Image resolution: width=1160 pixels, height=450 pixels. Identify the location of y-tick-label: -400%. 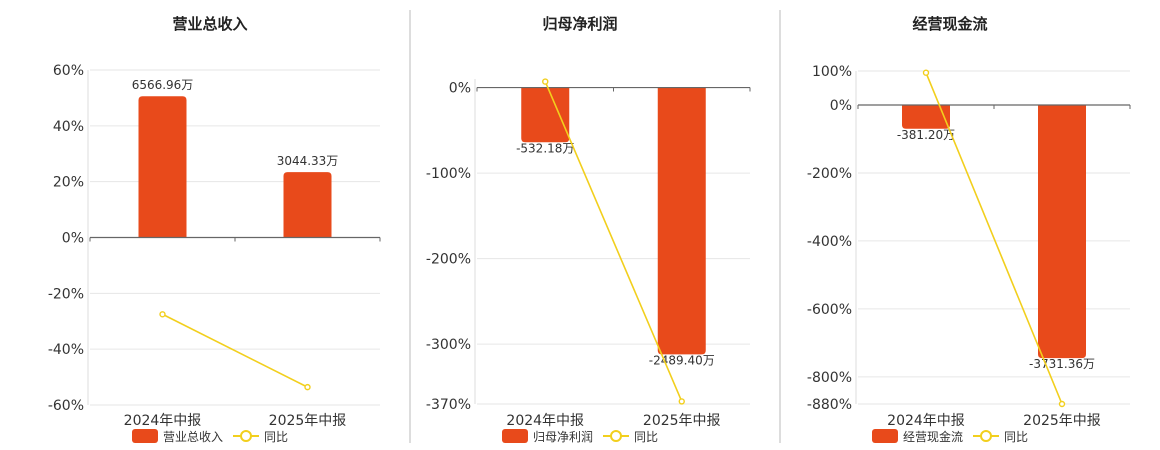
(829, 242).